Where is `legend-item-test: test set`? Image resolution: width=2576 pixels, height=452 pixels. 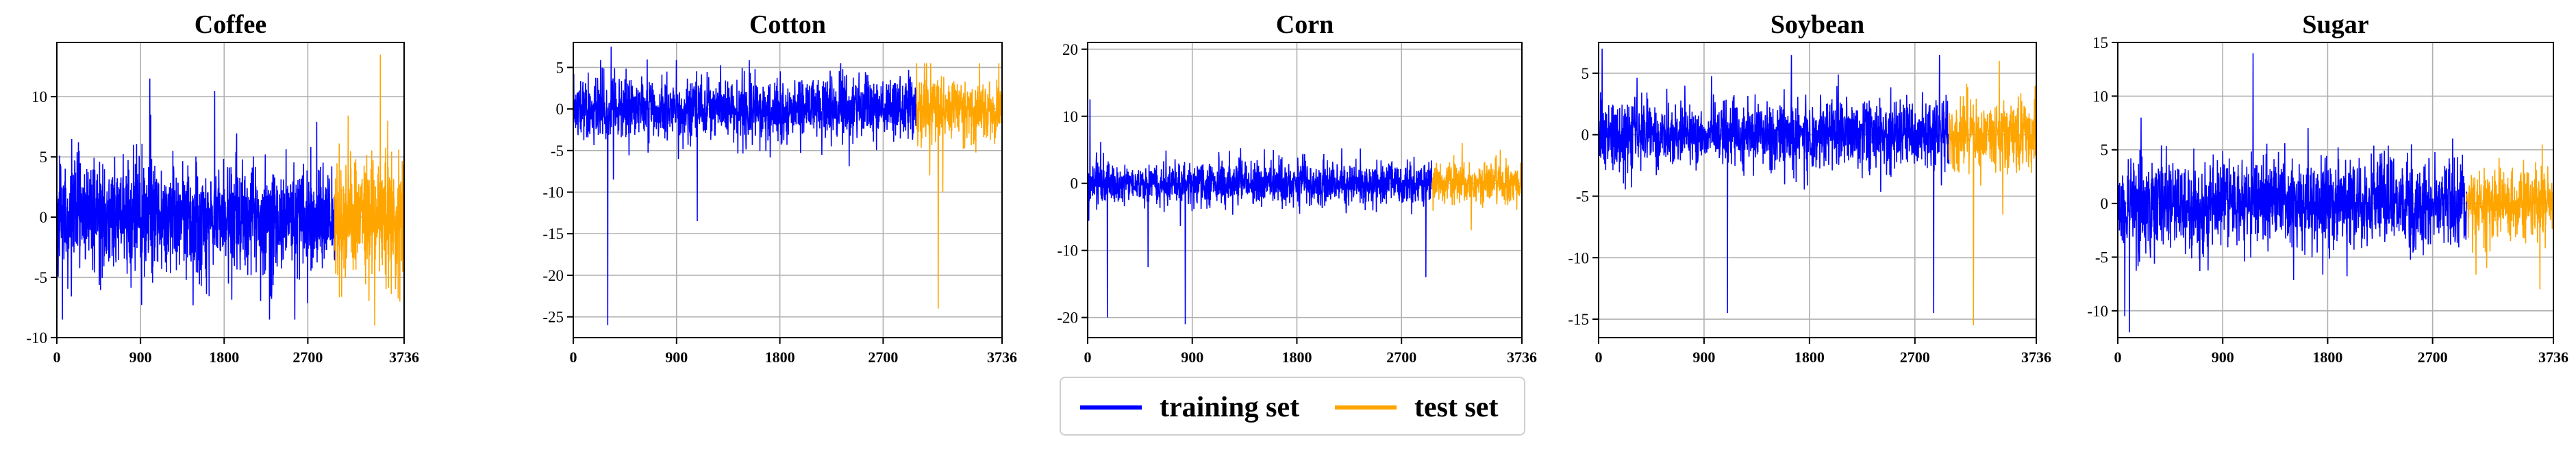
legend-item-test: test set is located at coordinates (1416, 407).